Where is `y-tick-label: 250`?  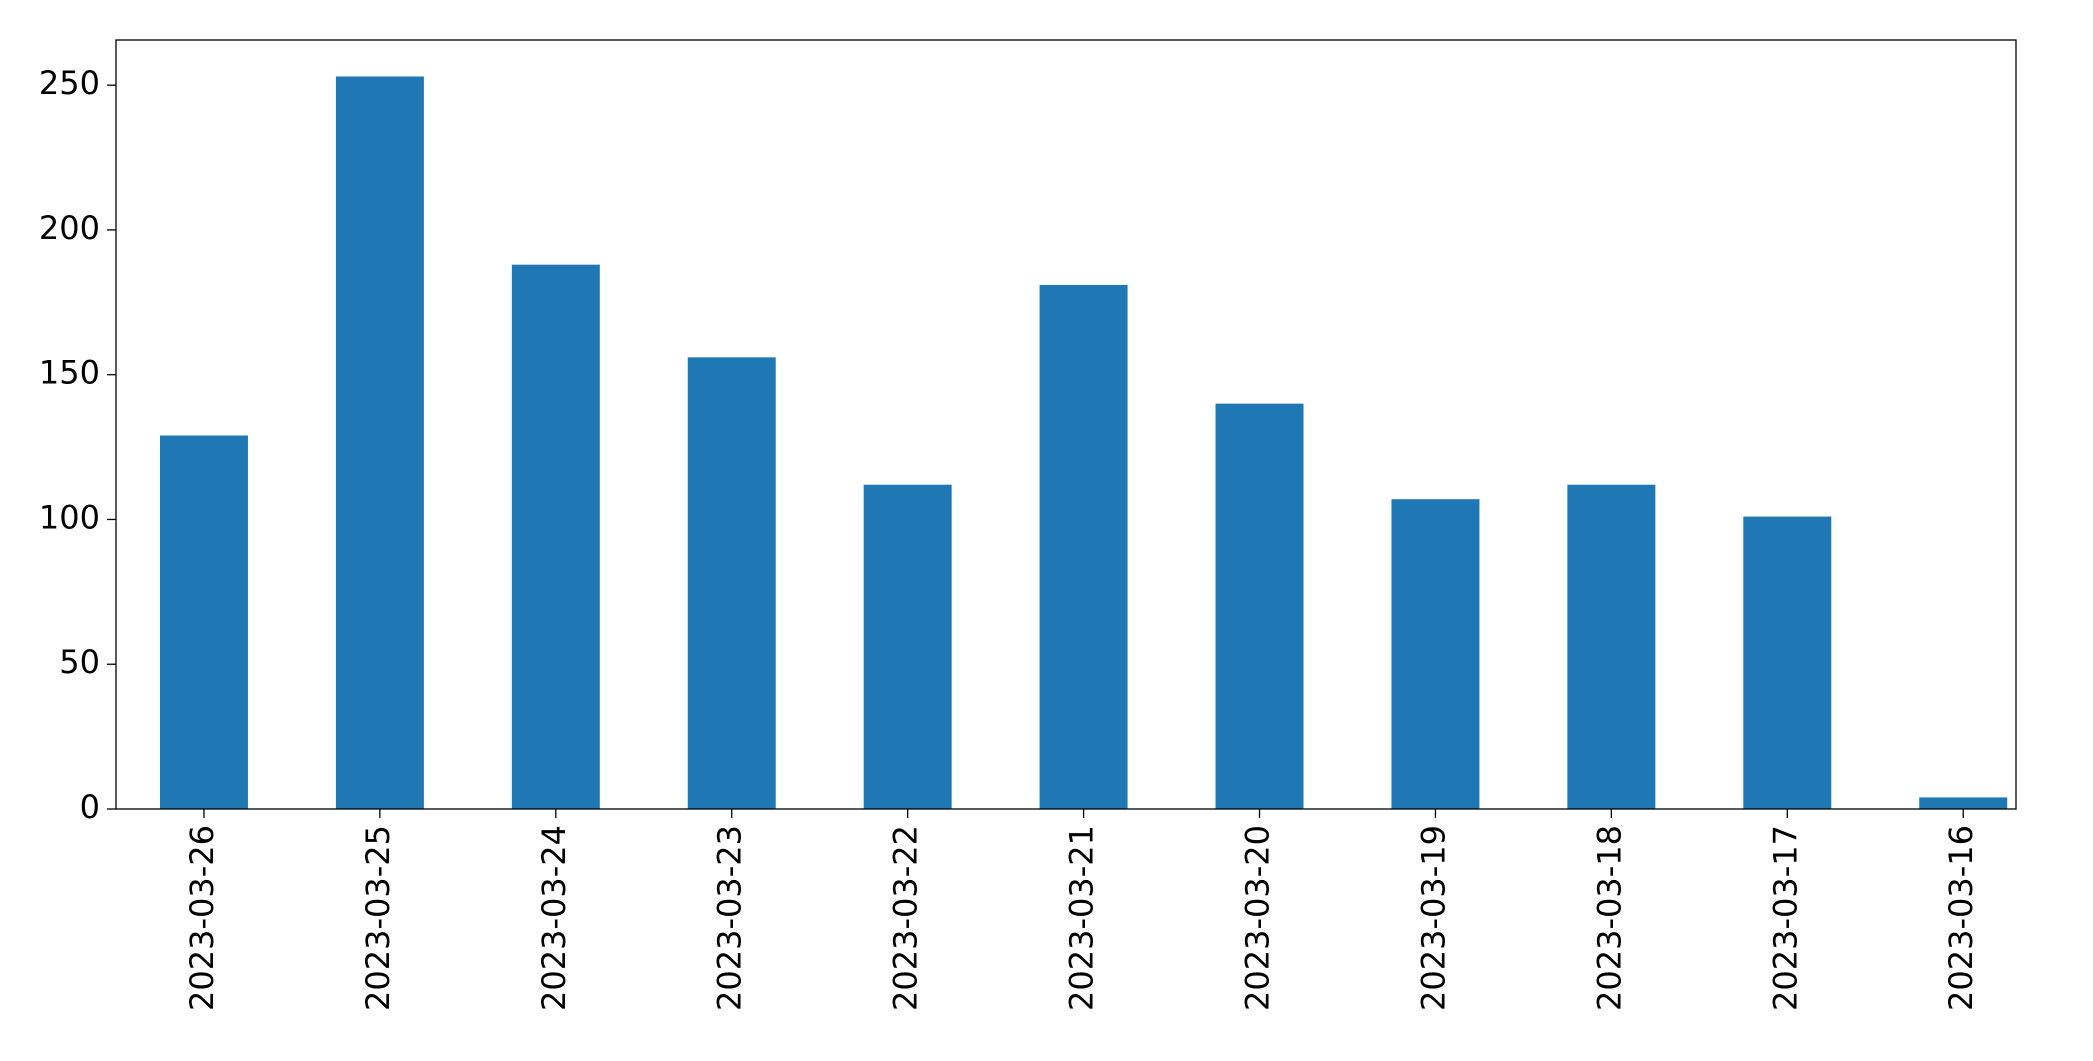
y-tick-label: 250 is located at coordinates (69, 83).